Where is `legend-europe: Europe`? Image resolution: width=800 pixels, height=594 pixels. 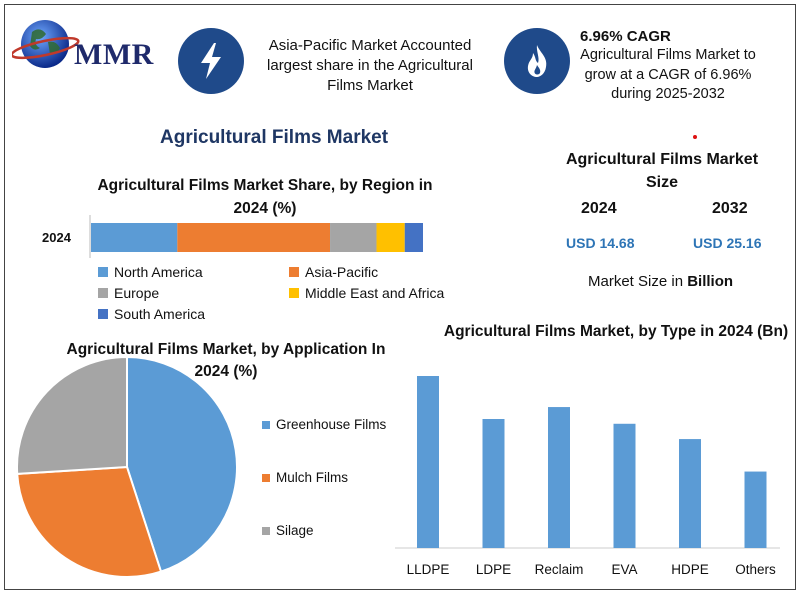 legend-europe: Europe is located at coordinates (128, 293).